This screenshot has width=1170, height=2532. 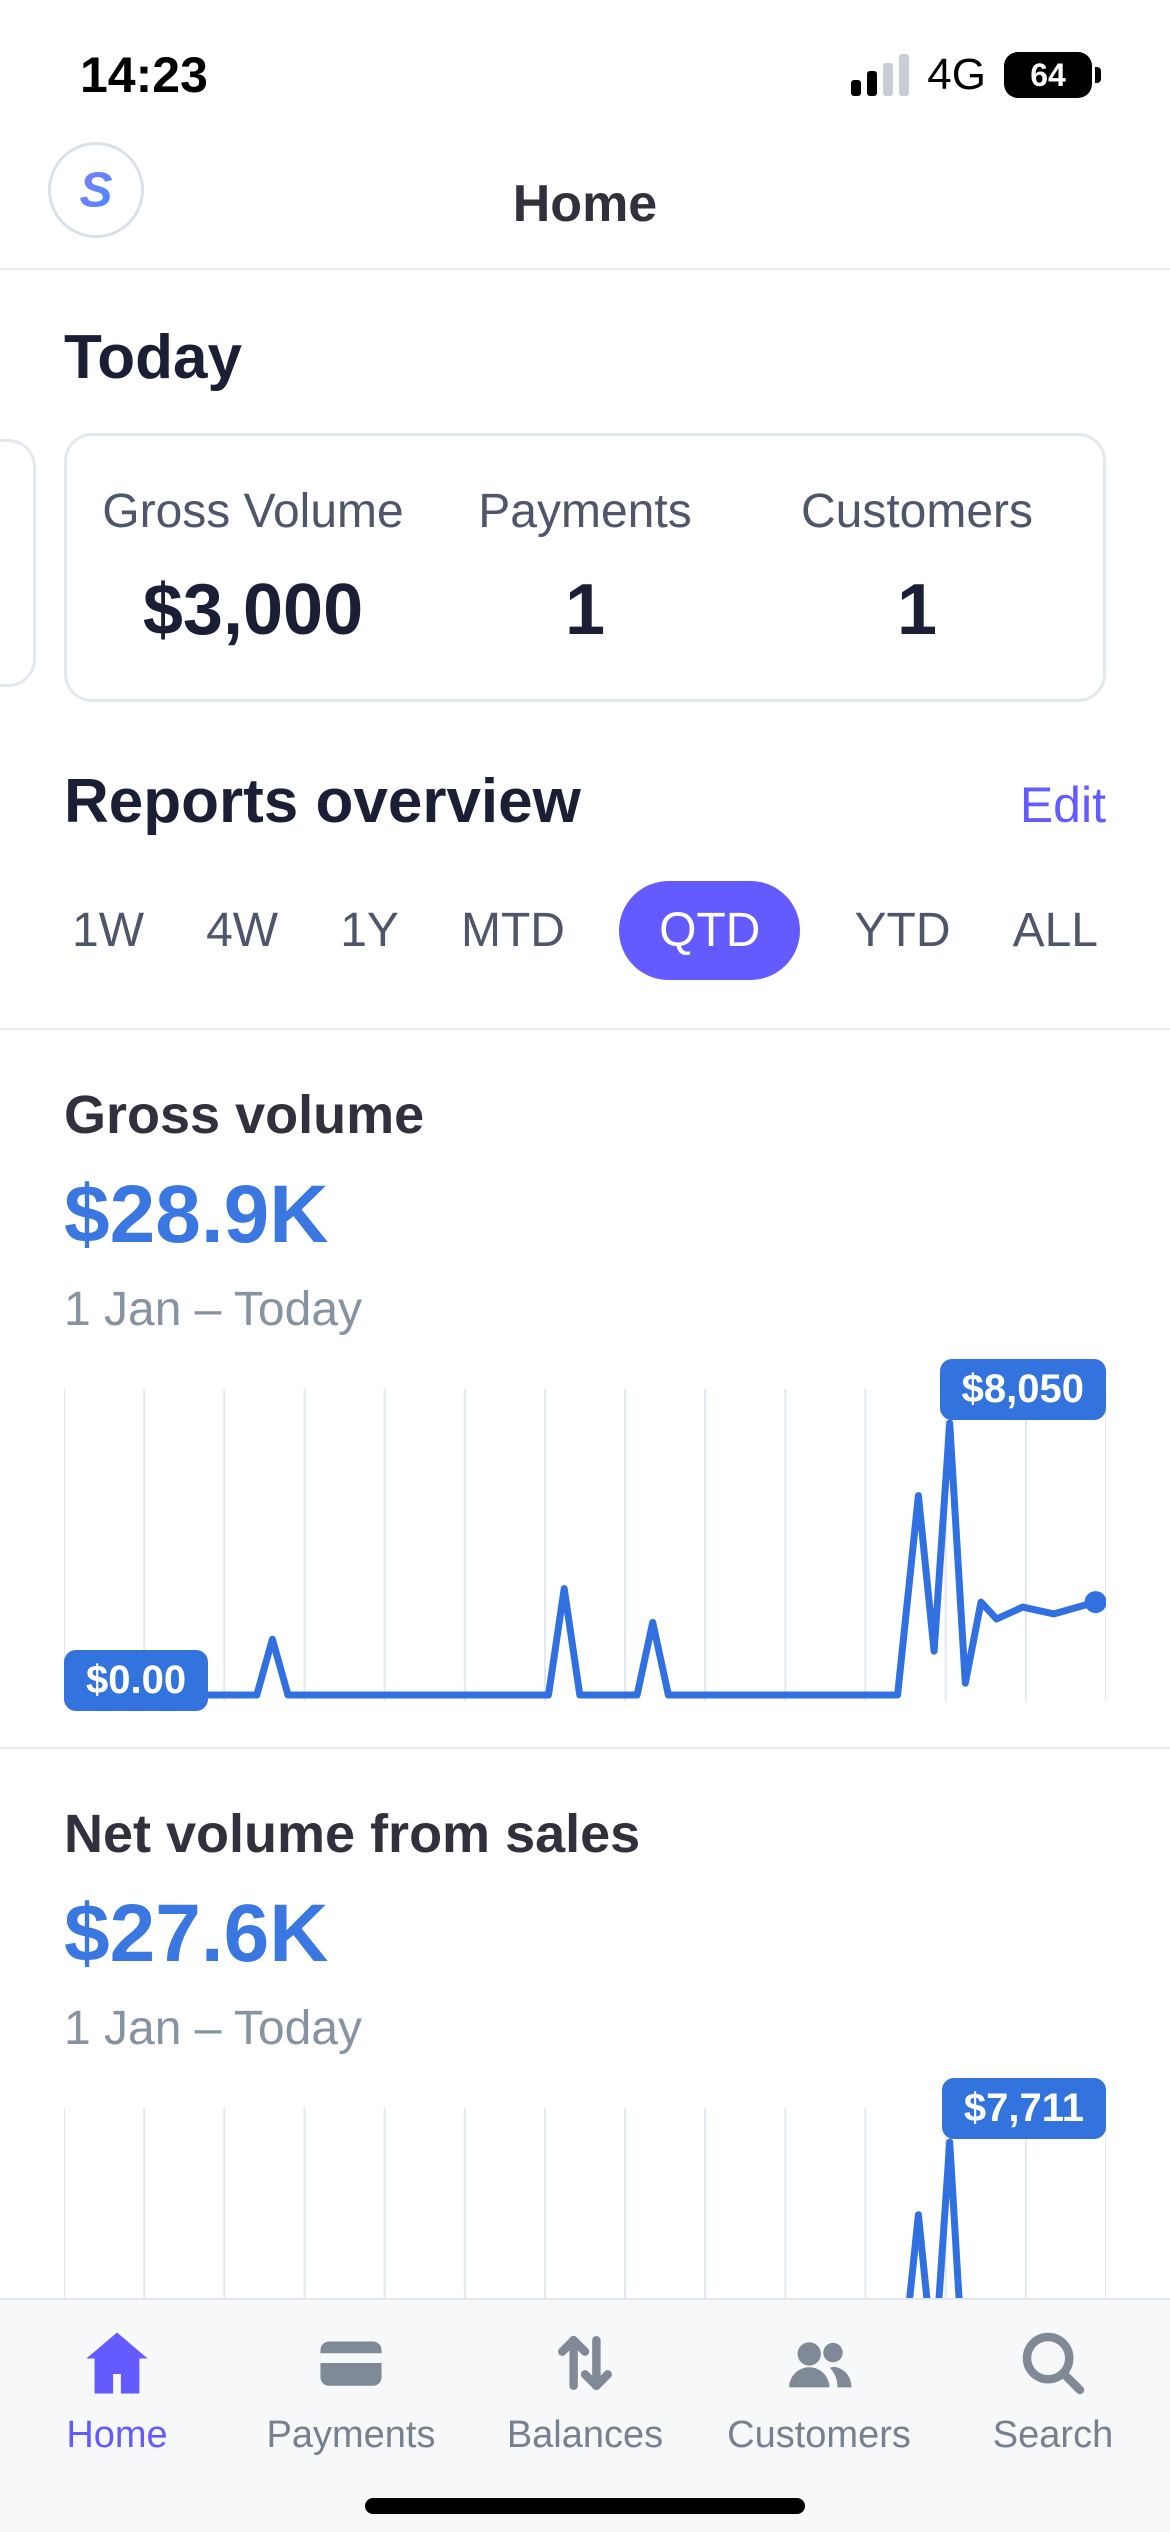 I want to click on chart-max-badge: $8,050, so click(x=1022, y=1389).